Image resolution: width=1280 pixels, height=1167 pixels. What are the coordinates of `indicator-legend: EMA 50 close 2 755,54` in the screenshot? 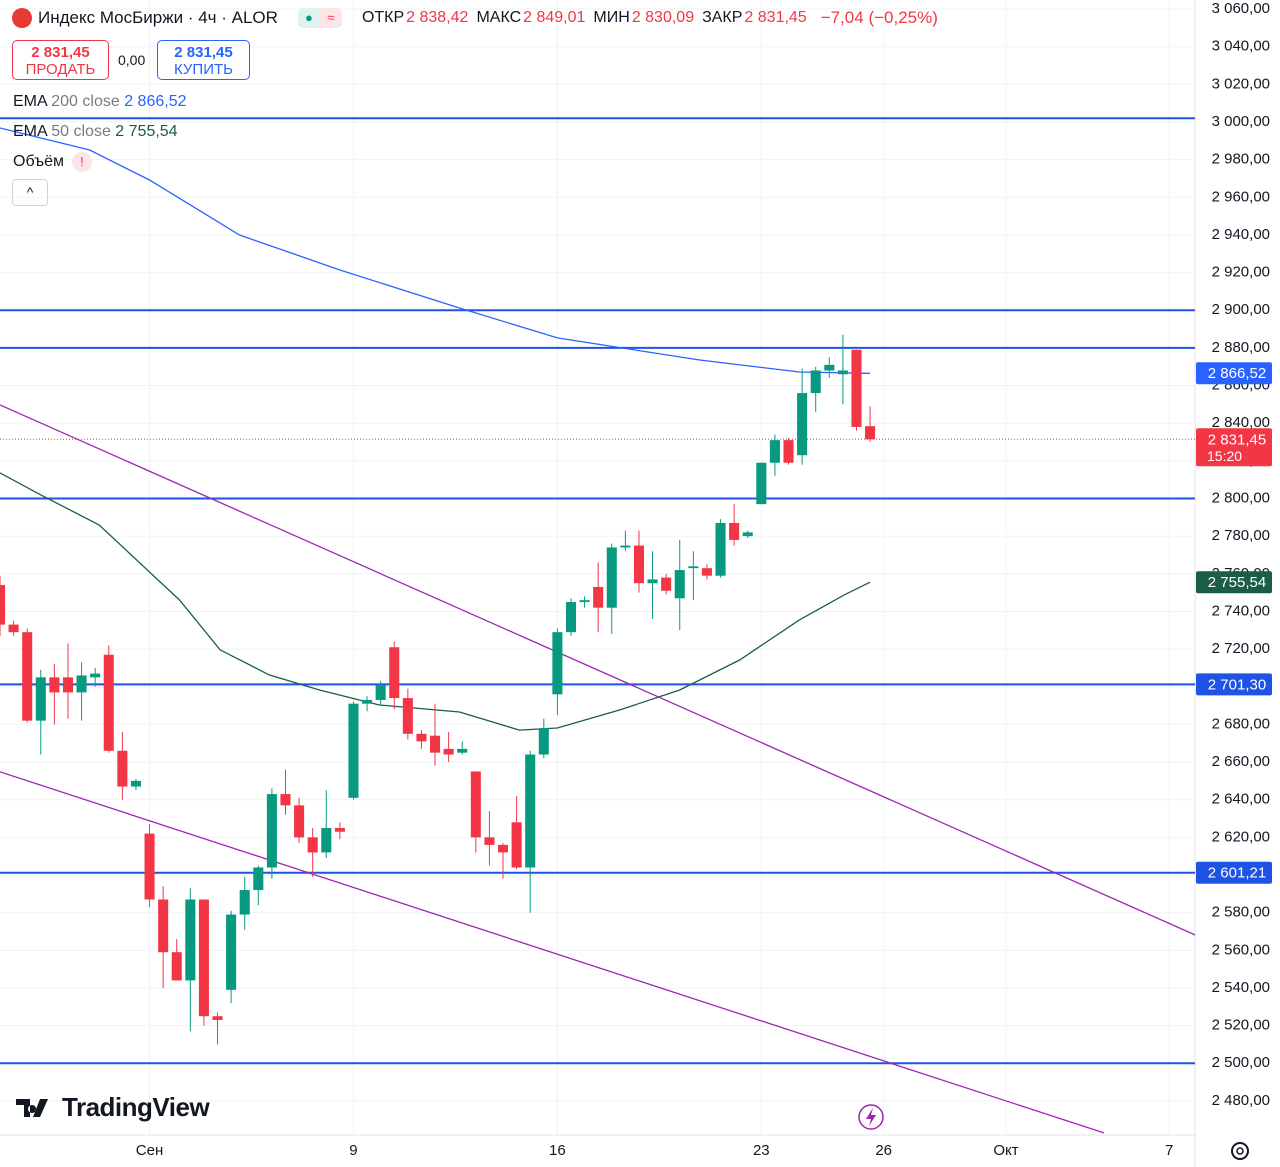 It's located at (95, 132).